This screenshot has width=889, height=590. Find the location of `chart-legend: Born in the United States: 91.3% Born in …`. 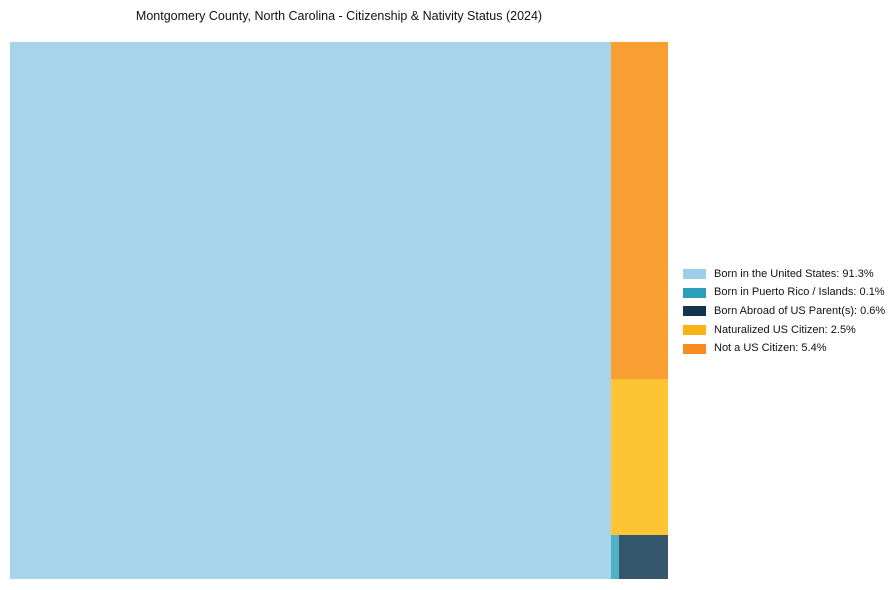

chart-legend: Born in the United States: 91.3% Born in … is located at coordinates (784, 311).